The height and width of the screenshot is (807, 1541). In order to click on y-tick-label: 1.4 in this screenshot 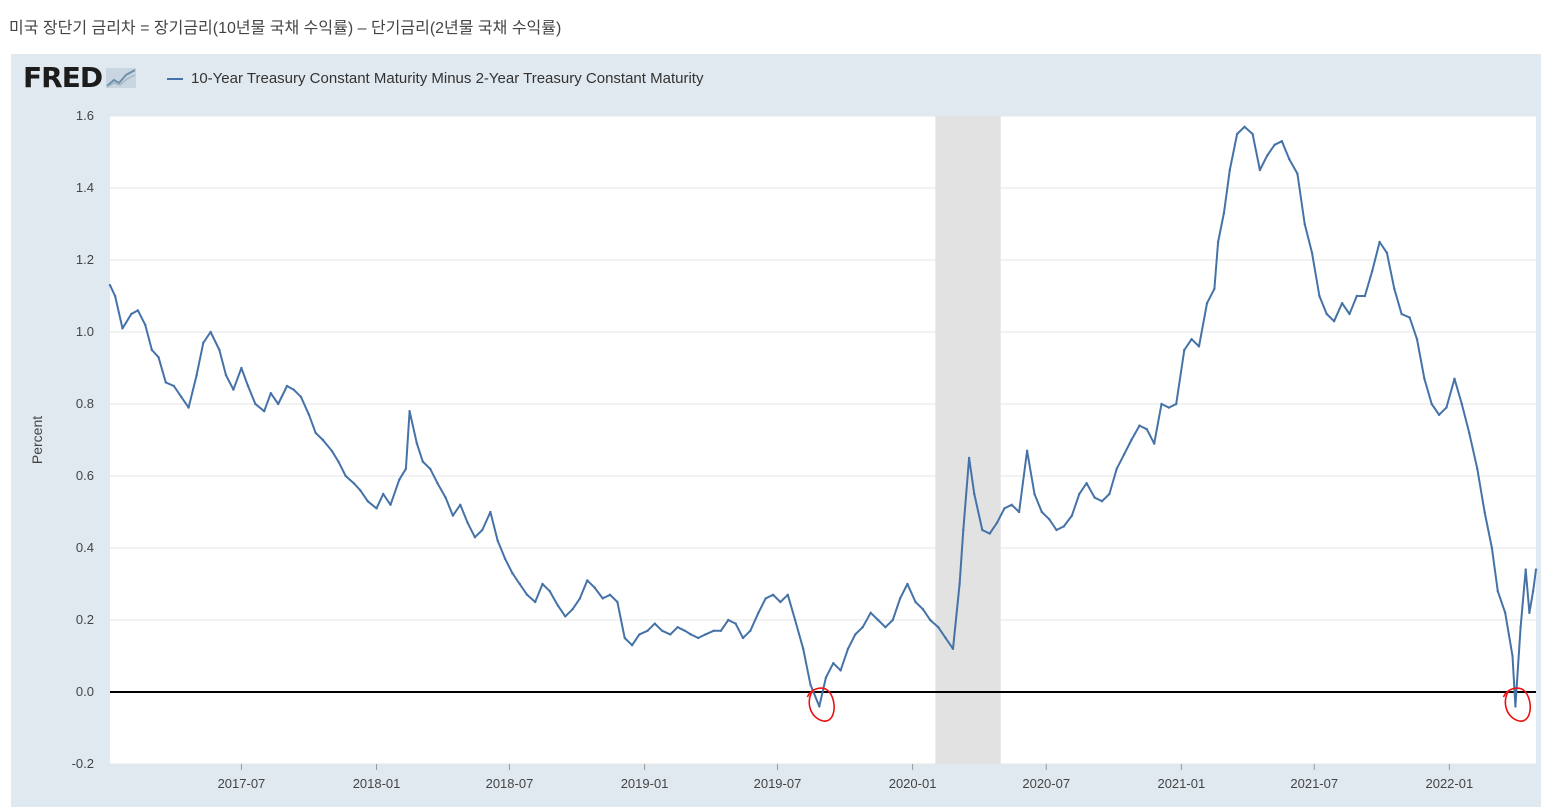, I will do `click(85, 187)`.